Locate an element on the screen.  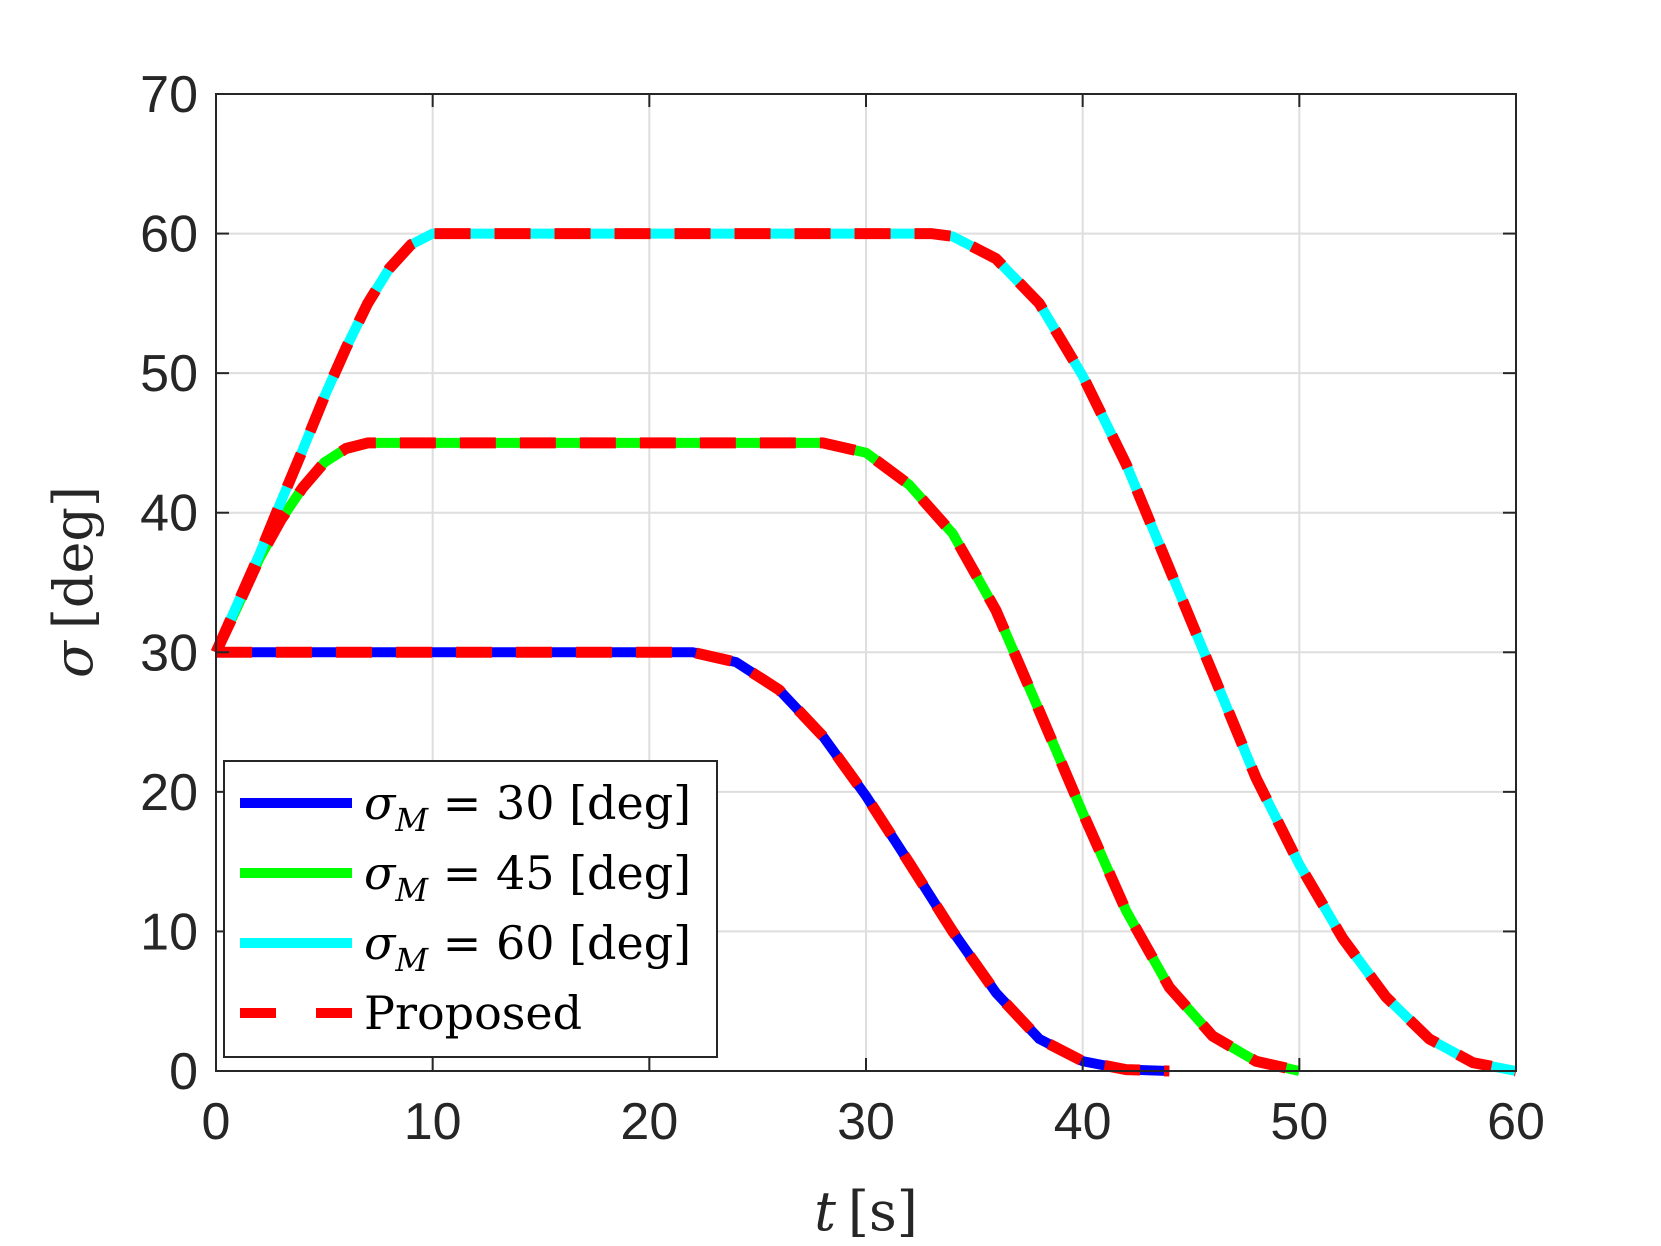
y-axis-title: σ [deg] is located at coordinates (73, 582).